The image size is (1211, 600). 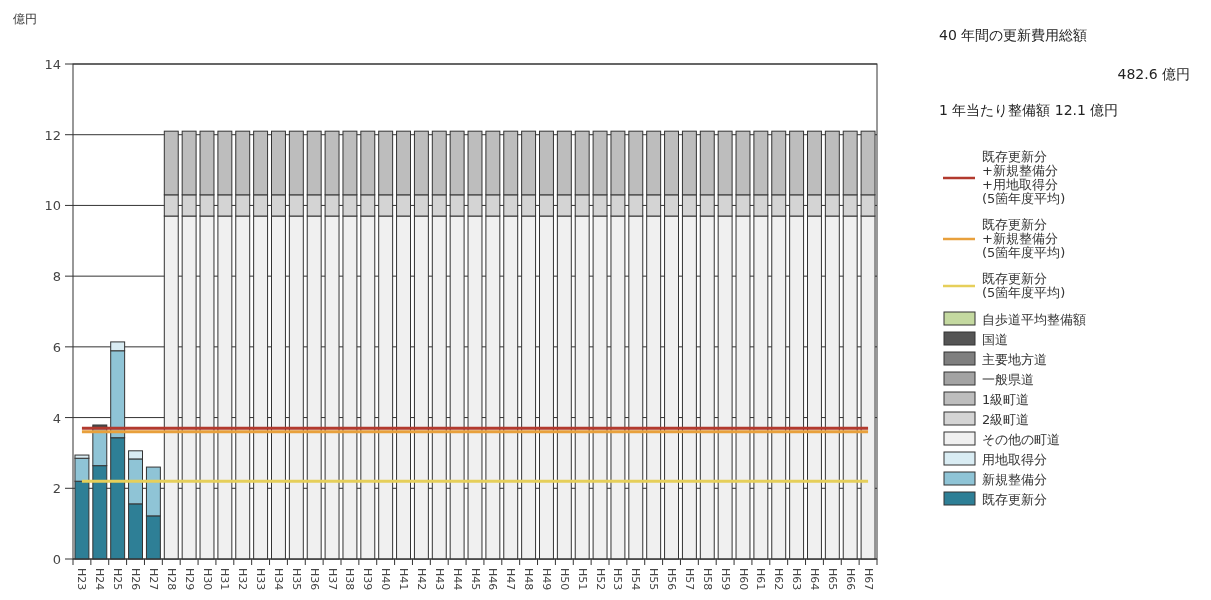 I want to click on x-tick-label: H41, so click(x=404, y=579).